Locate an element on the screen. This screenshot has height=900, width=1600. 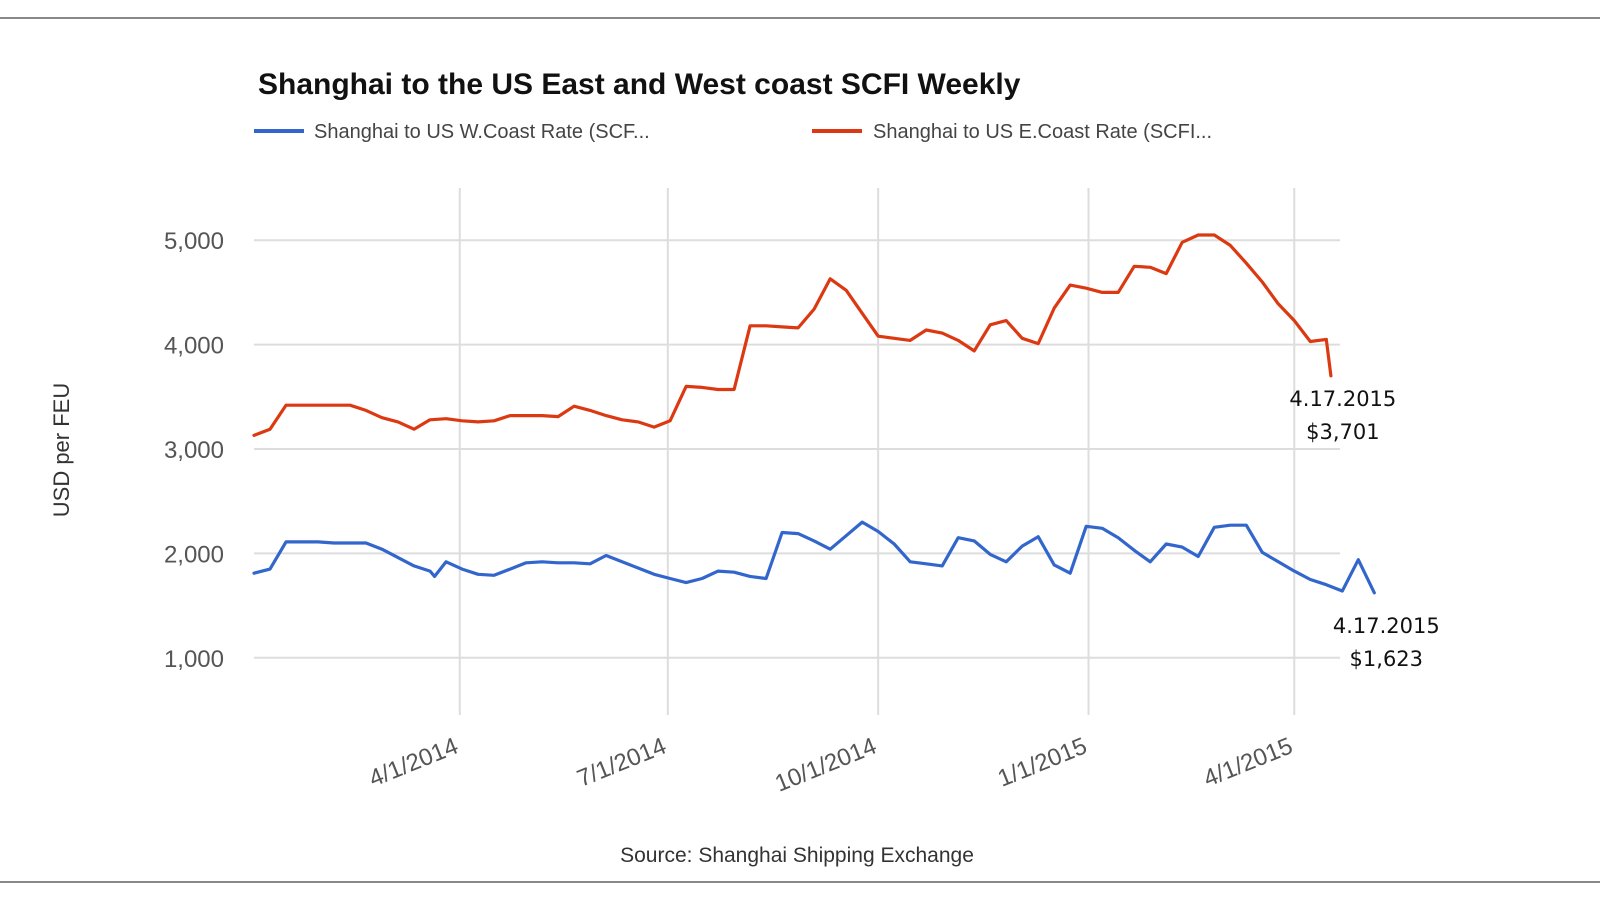
x-tick-label: 4/1/2015 is located at coordinates (1248, 763).